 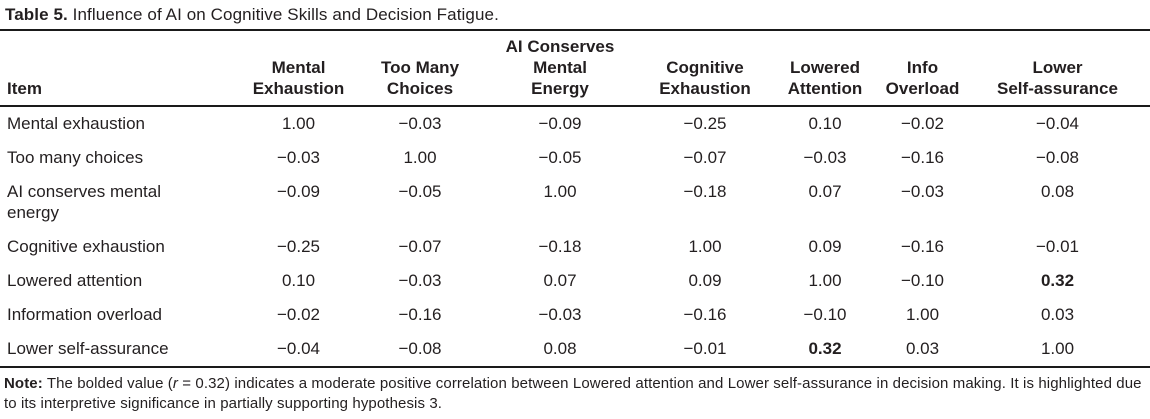 I want to click on column-header-line: Choices, so click(x=420, y=88).